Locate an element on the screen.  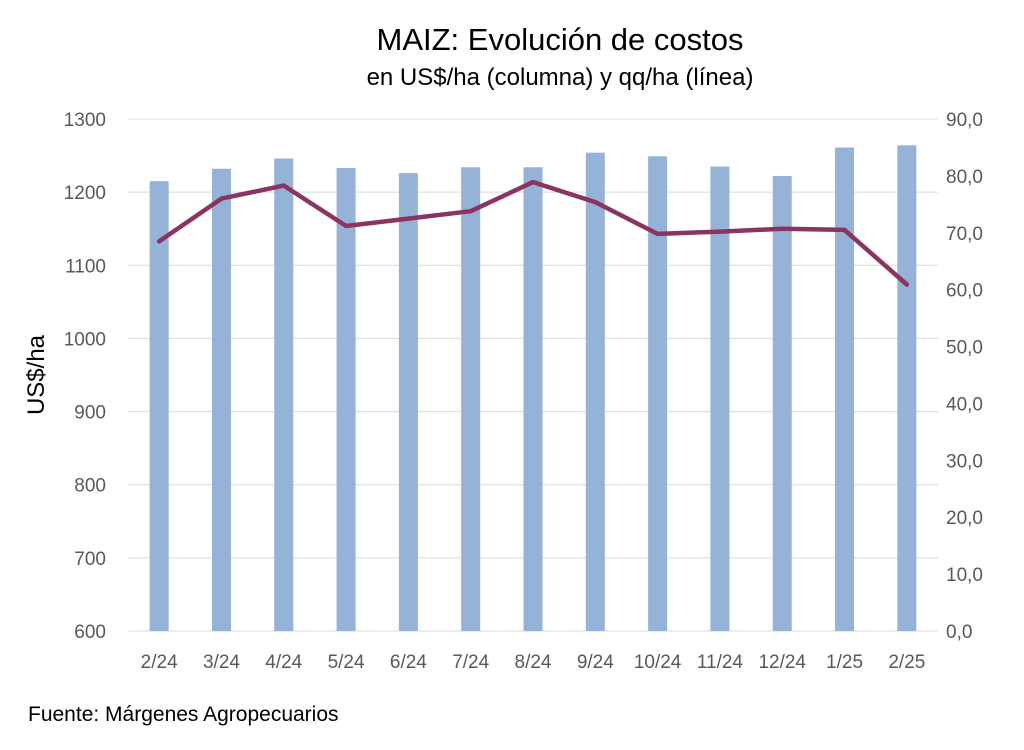
y2-tick-label: 10,0 is located at coordinates (964, 575).